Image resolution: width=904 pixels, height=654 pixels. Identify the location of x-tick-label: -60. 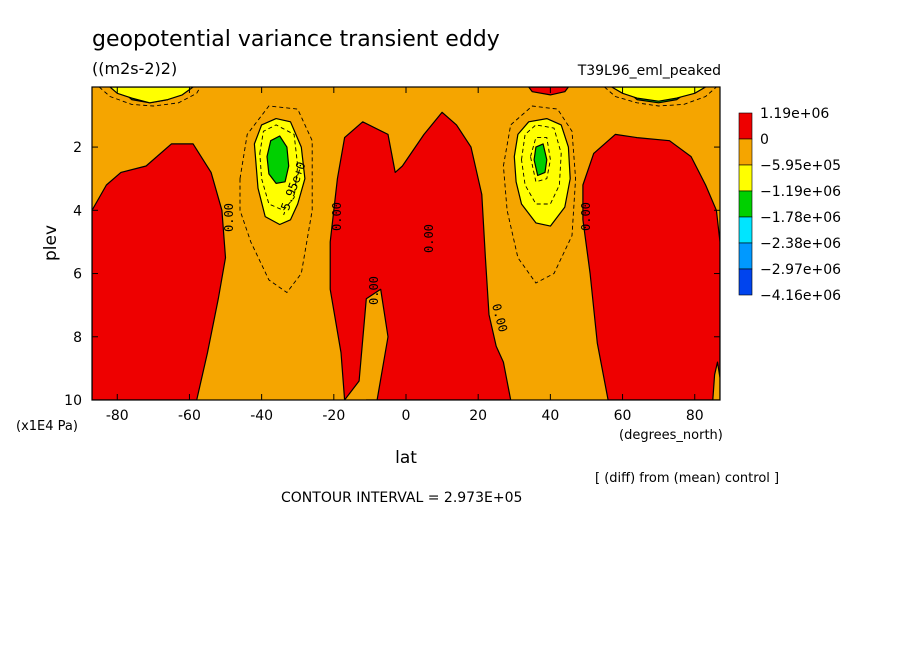
(189, 416).